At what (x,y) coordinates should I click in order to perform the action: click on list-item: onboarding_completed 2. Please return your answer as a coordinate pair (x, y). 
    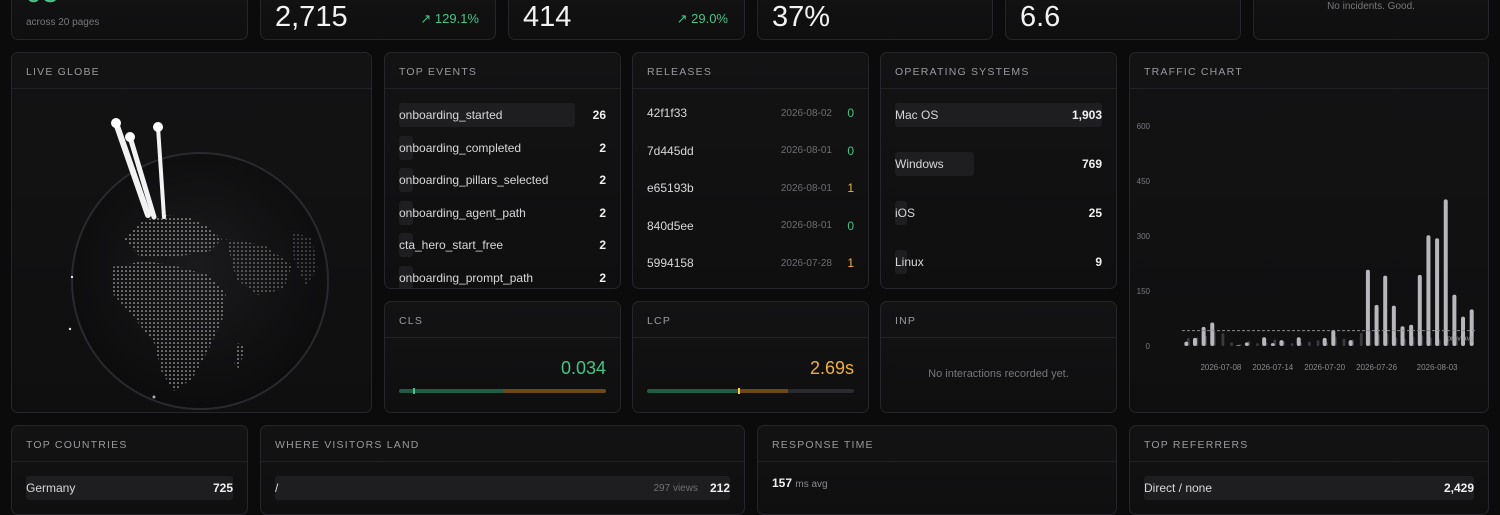
    Looking at the image, I should click on (502, 147).